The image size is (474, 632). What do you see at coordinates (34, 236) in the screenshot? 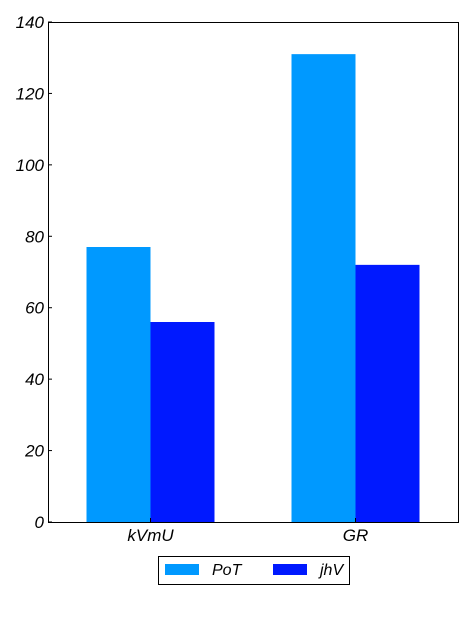
I see `y-tick-label: 80` at bounding box center [34, 236].